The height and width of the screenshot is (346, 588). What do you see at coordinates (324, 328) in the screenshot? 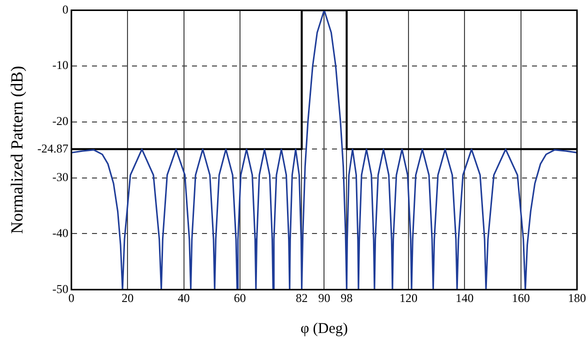
I see `x-axis-title: φ (Deg)` at bounding box center [324, 328].